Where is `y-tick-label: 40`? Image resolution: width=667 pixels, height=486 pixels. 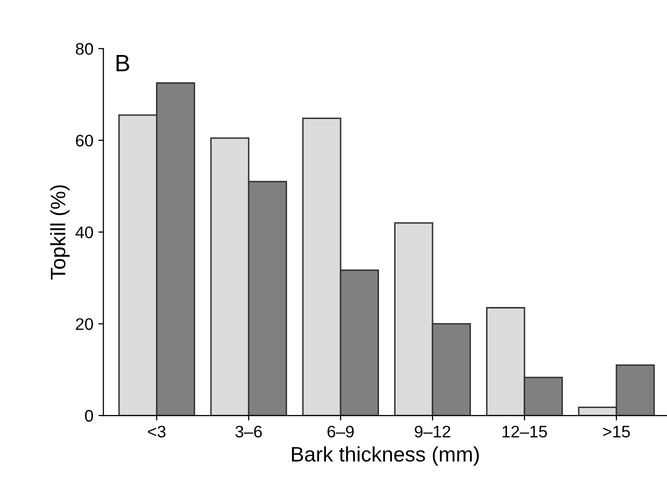
y-tick-label: 40 is located at coordinates (85, 232).